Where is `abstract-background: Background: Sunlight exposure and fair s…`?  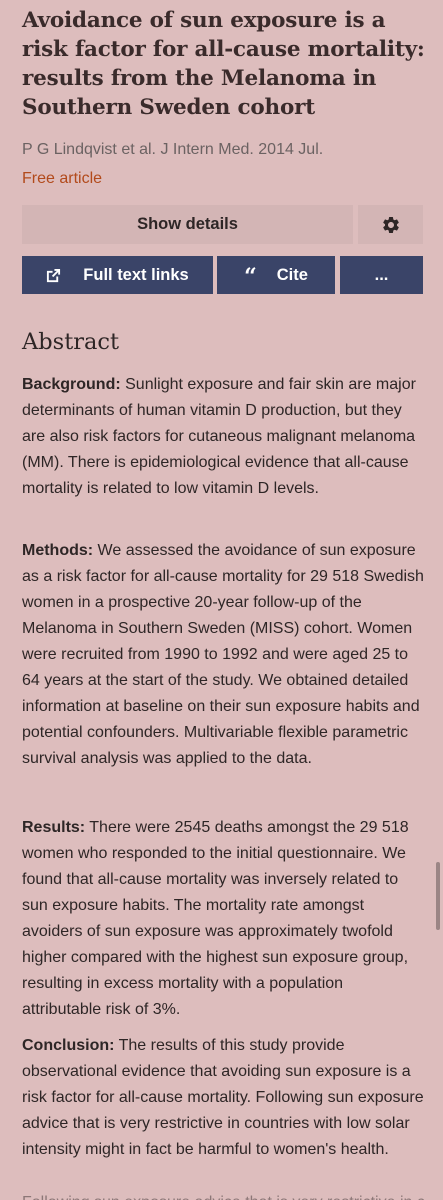 abstract-background: Background: Sunlight exposure and fair s… is located at coordinates (224, 437).